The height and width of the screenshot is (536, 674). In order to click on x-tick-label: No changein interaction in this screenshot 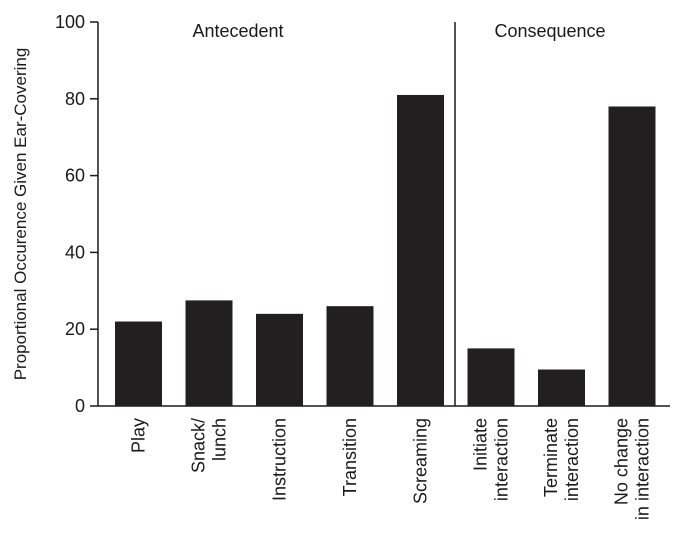, I will do `click(632, 469)`.